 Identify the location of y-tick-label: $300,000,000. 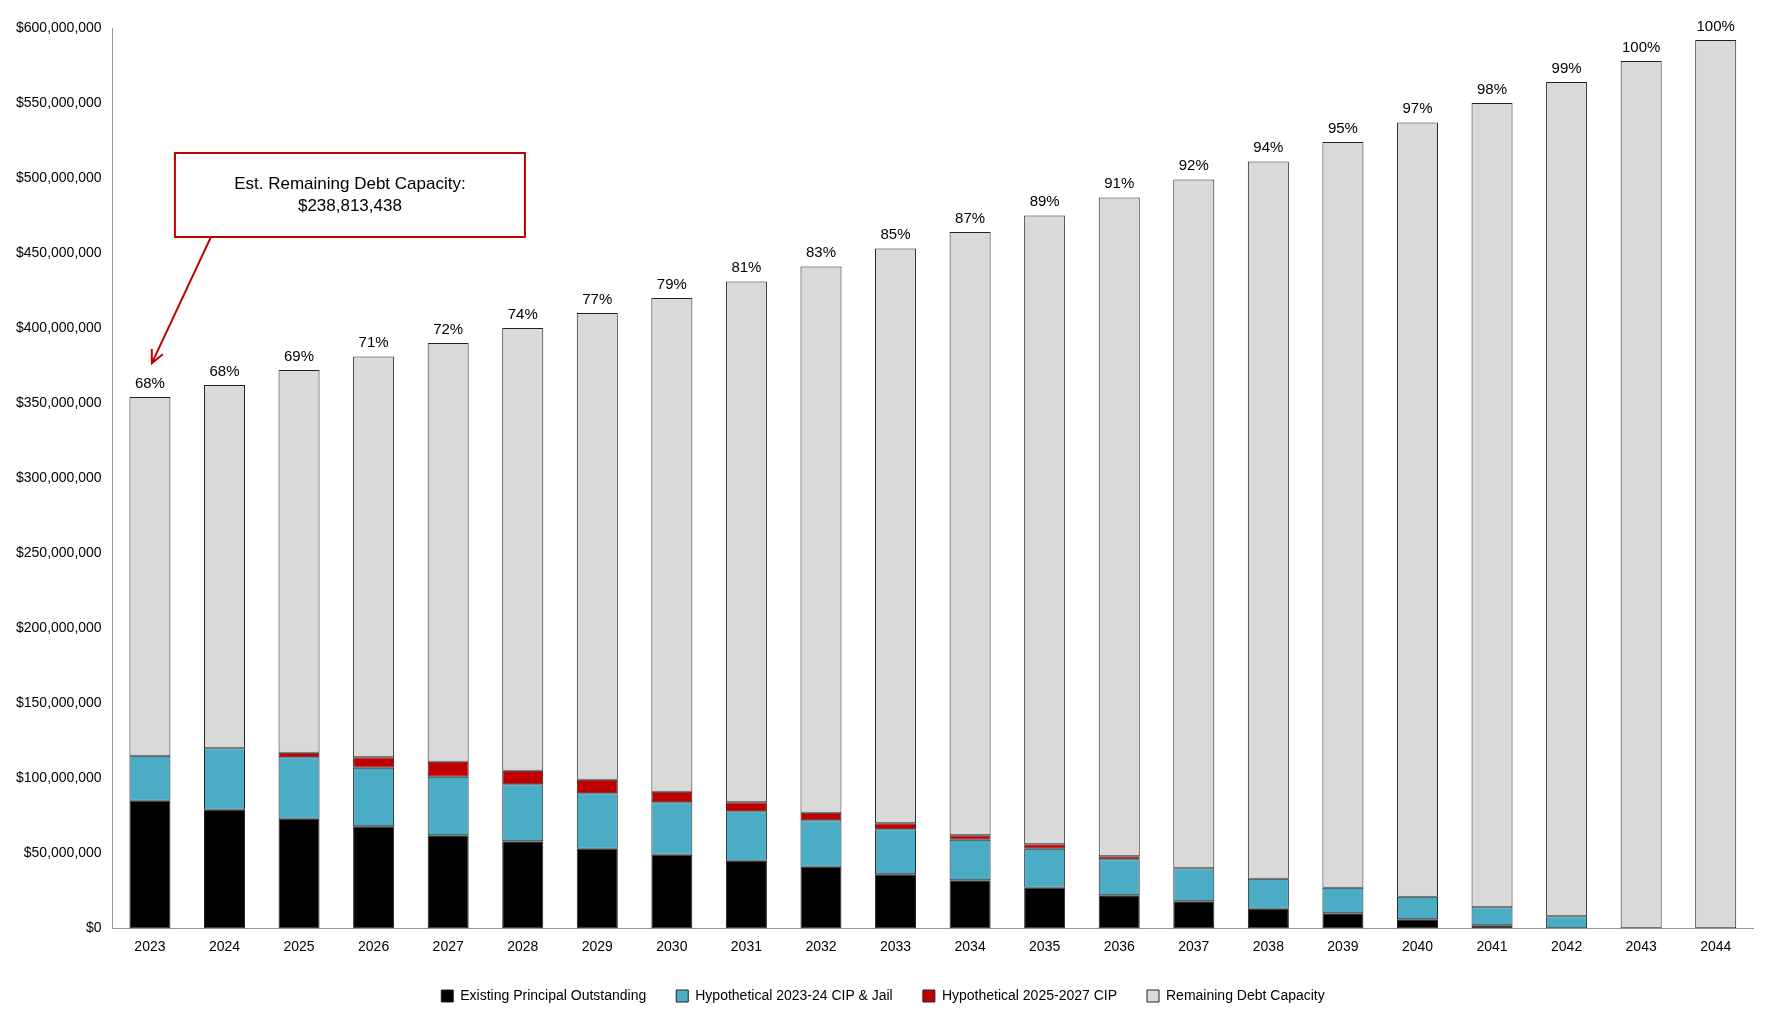
(59, 476).